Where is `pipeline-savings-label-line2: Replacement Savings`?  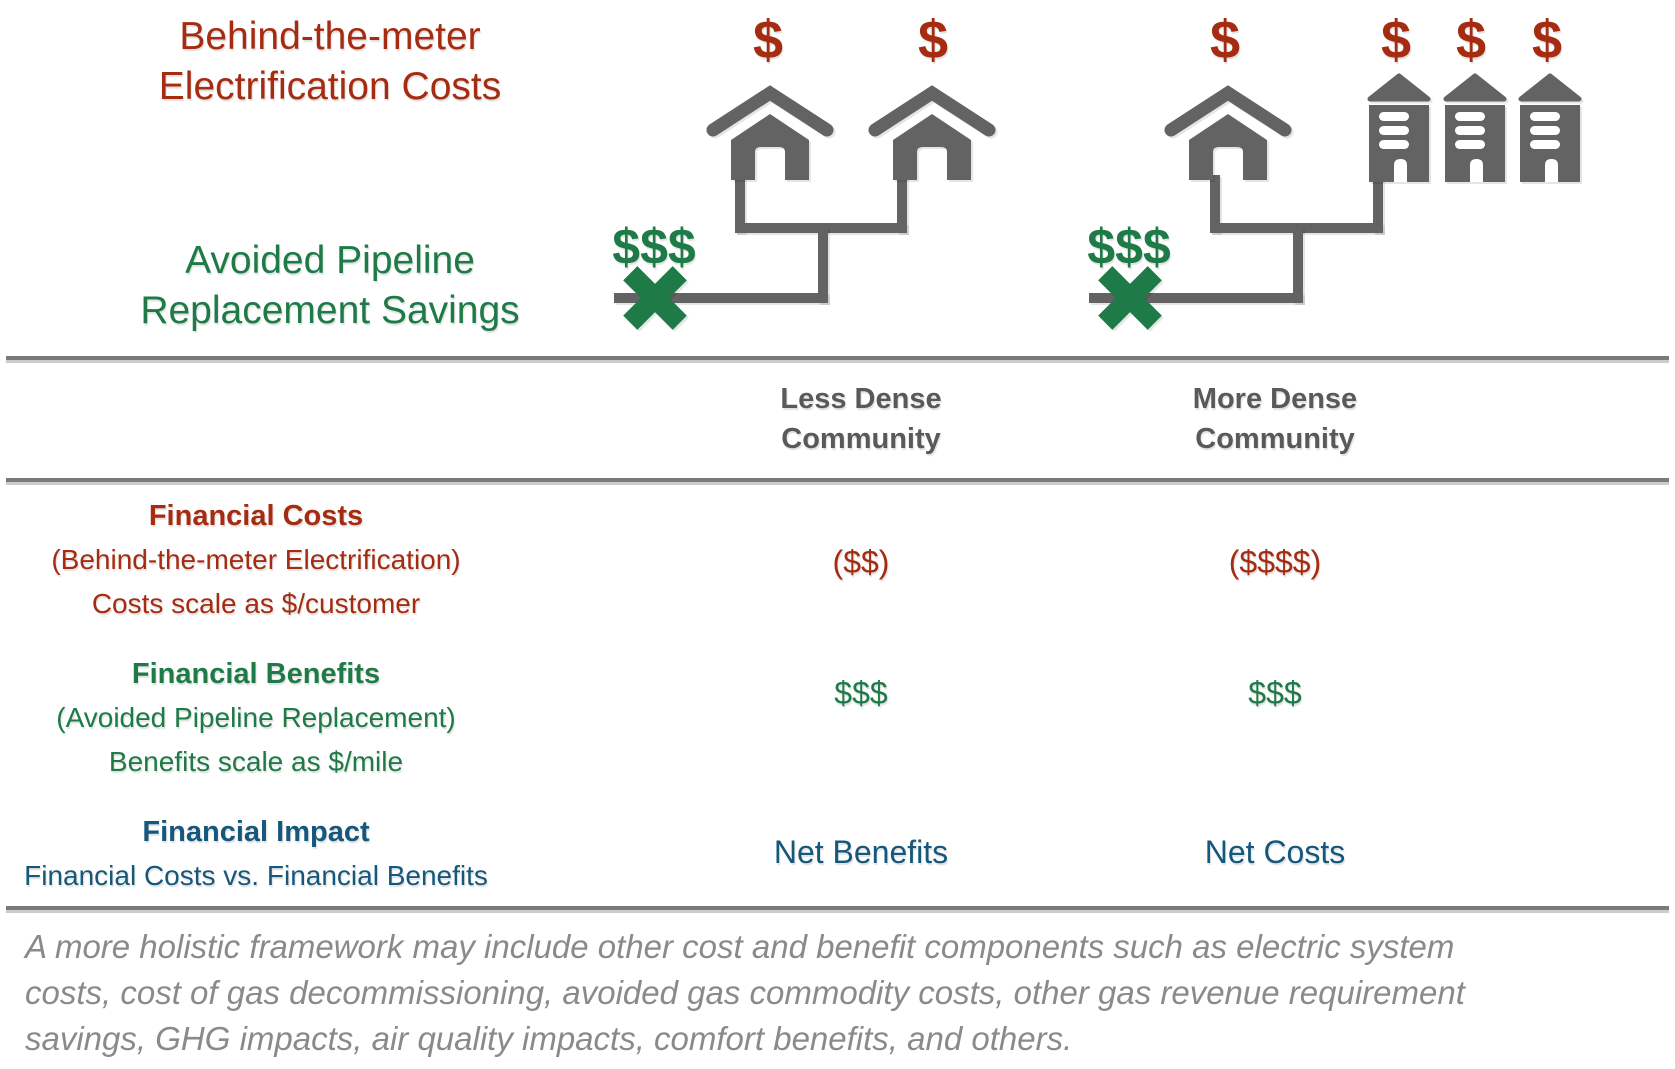
pipeline-savings-label-line2: Replacement Savings is located at coordinates (330, 310).